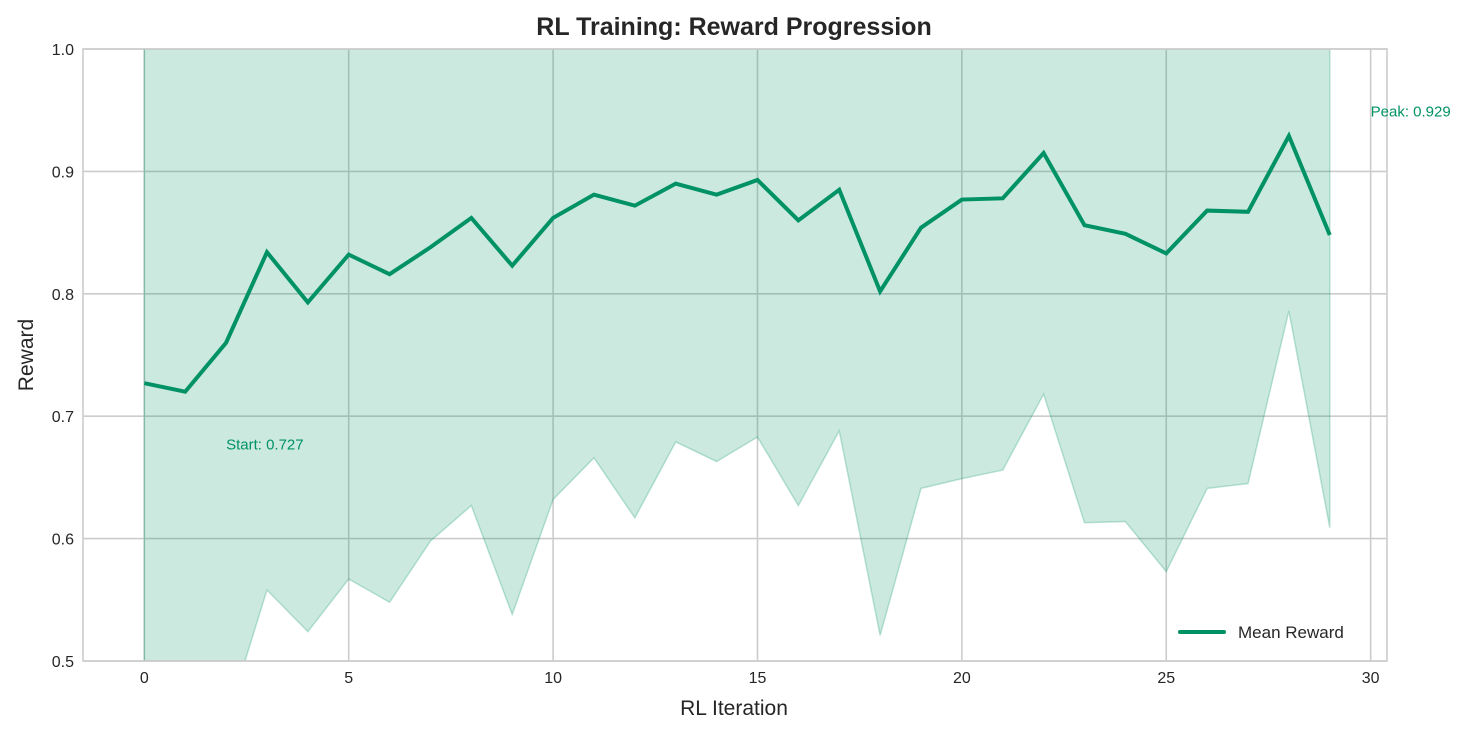 The image size is (1483, 734). Describe the element at coordinates (962, 678) in the screenshot. I see `x-tick-label: 20` at that location.